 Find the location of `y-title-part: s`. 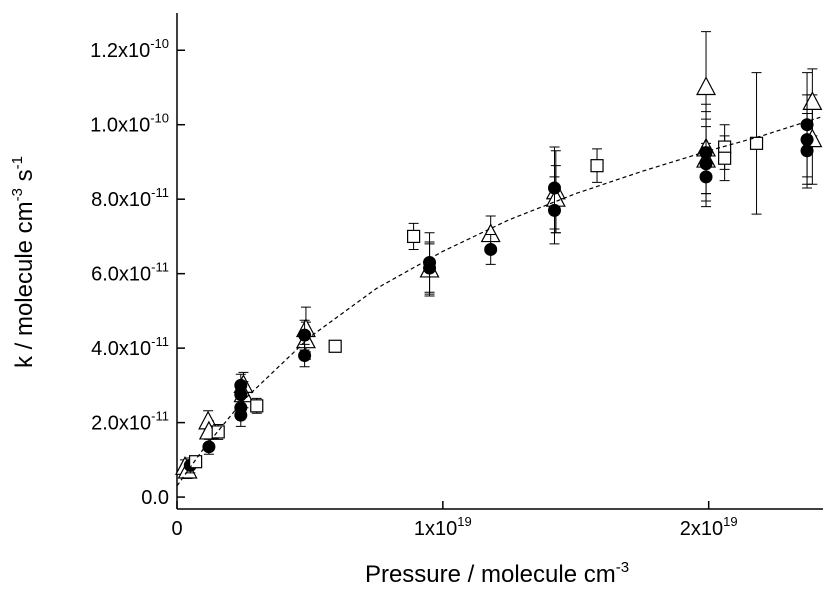

y-title-part: s is located at coordinates (24, 178).